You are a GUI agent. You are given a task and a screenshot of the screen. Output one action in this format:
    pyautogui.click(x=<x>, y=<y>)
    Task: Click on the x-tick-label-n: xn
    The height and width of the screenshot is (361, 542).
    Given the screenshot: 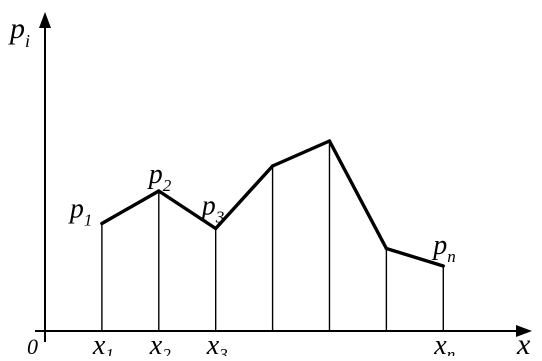 What is the action you would take?
    pyautogui.click(x=444, y=343)
    